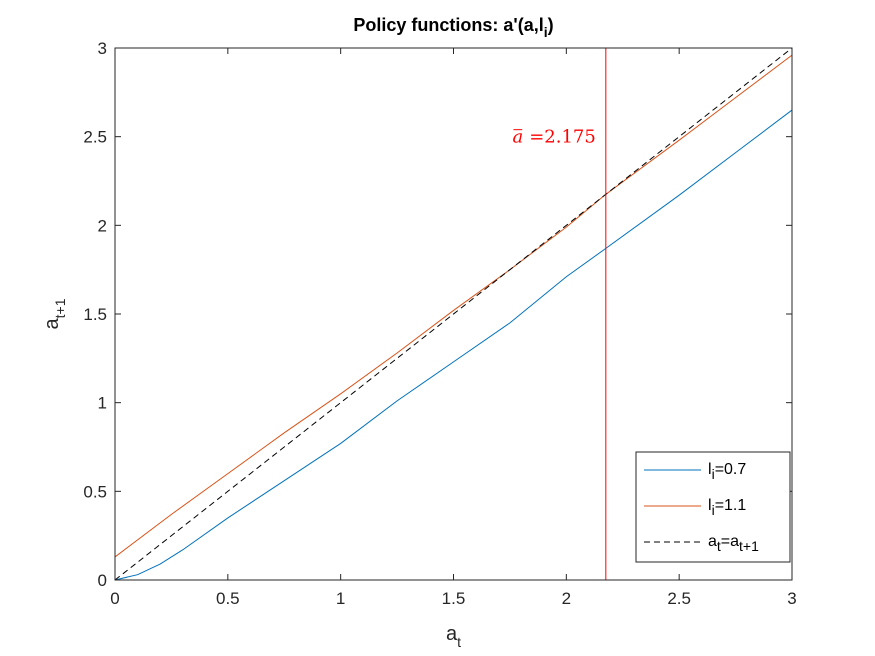 The width and height of the screenshot is (875, 656). Describe the element at coordinates (114, 598) in the screenshot. I see `x-tick-label: 0` at that location.